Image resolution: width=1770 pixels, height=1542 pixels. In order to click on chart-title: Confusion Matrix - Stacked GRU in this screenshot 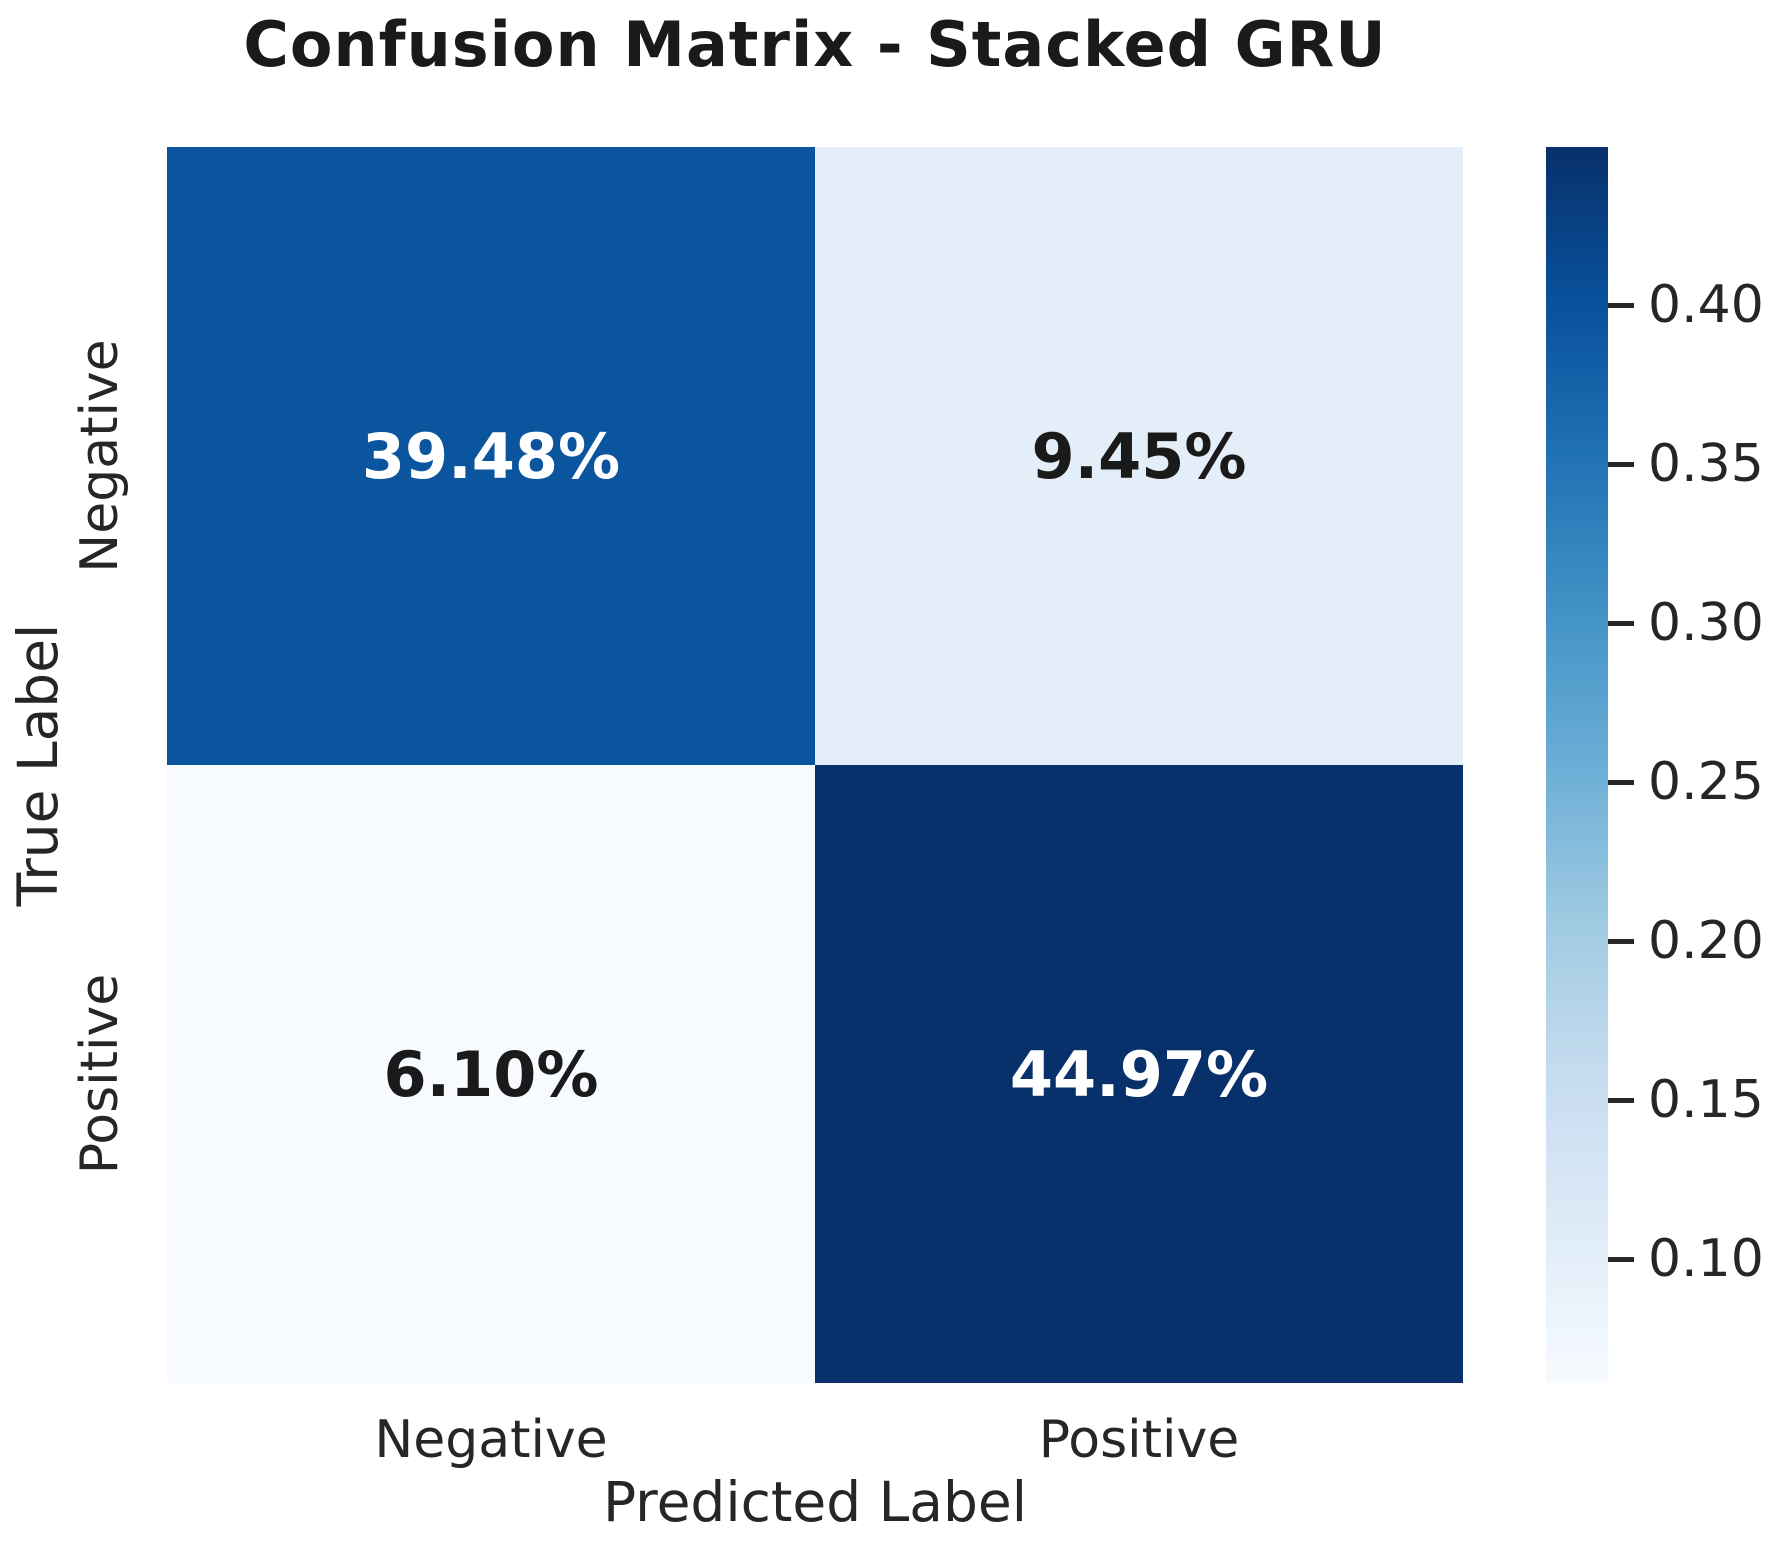, I will do `click(815, 44)`.